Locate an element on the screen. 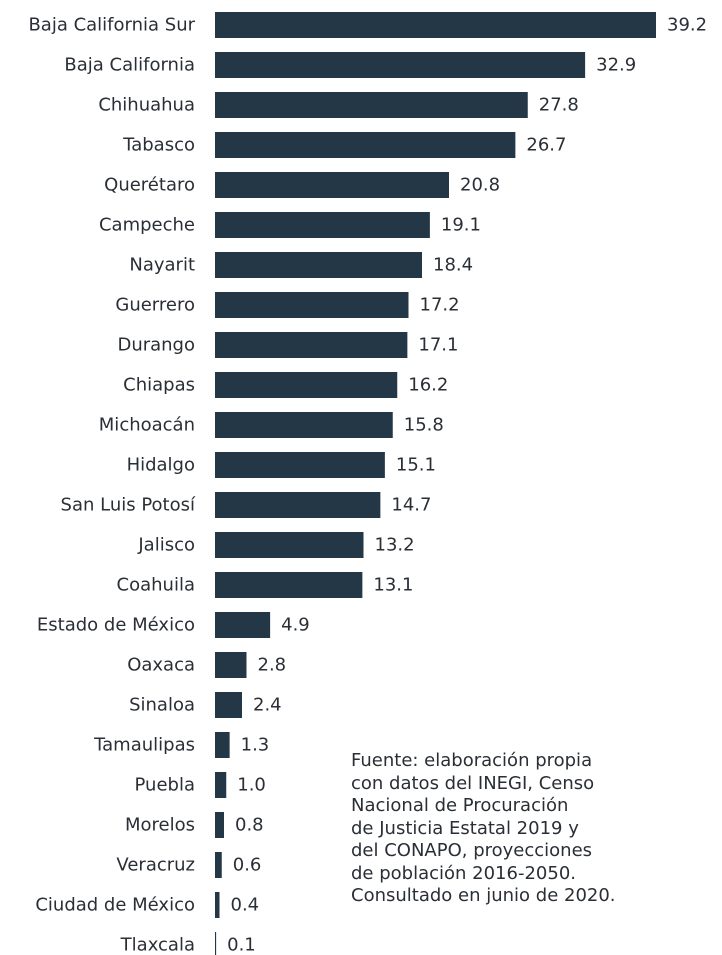 The width and height of the screenshot is (722, 955). data-label: 13.1 is located at coordinates (393, 585).